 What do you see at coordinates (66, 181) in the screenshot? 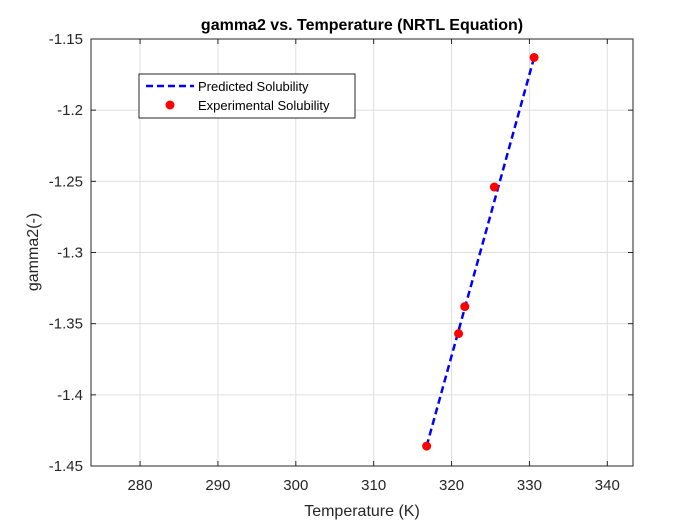
I see `y-tick-label: -1.25` at bounding box center [66, 181].